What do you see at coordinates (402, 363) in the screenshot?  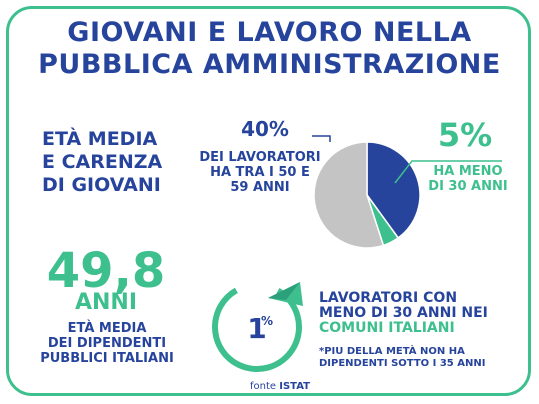 I see `footnote-line-2: DIPENDENTI SOTTO I 35 ANNI` at bounding box center [402, 363].